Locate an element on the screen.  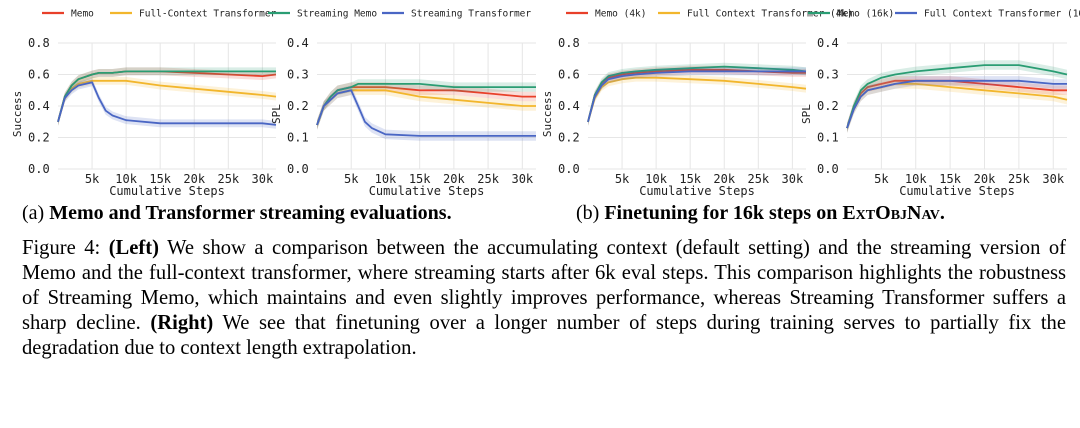
caption-left-tag: (Left) is located at coordinates (133, 248).